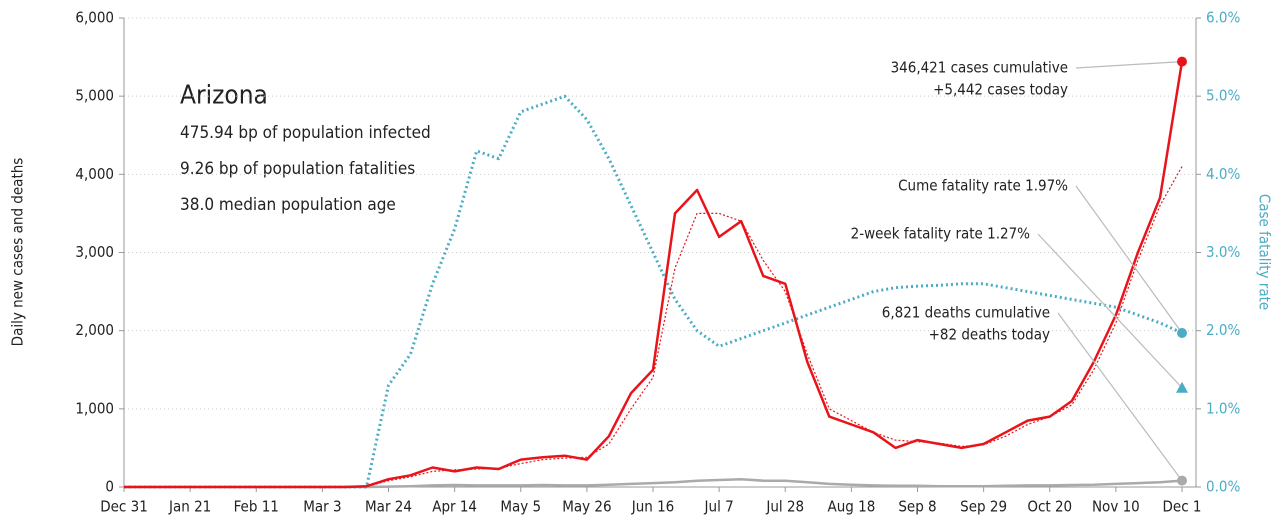 The width and height of the screenshot is (1282, 526). I want to click on x-tick-label: Jul 7, so click(719, 507).